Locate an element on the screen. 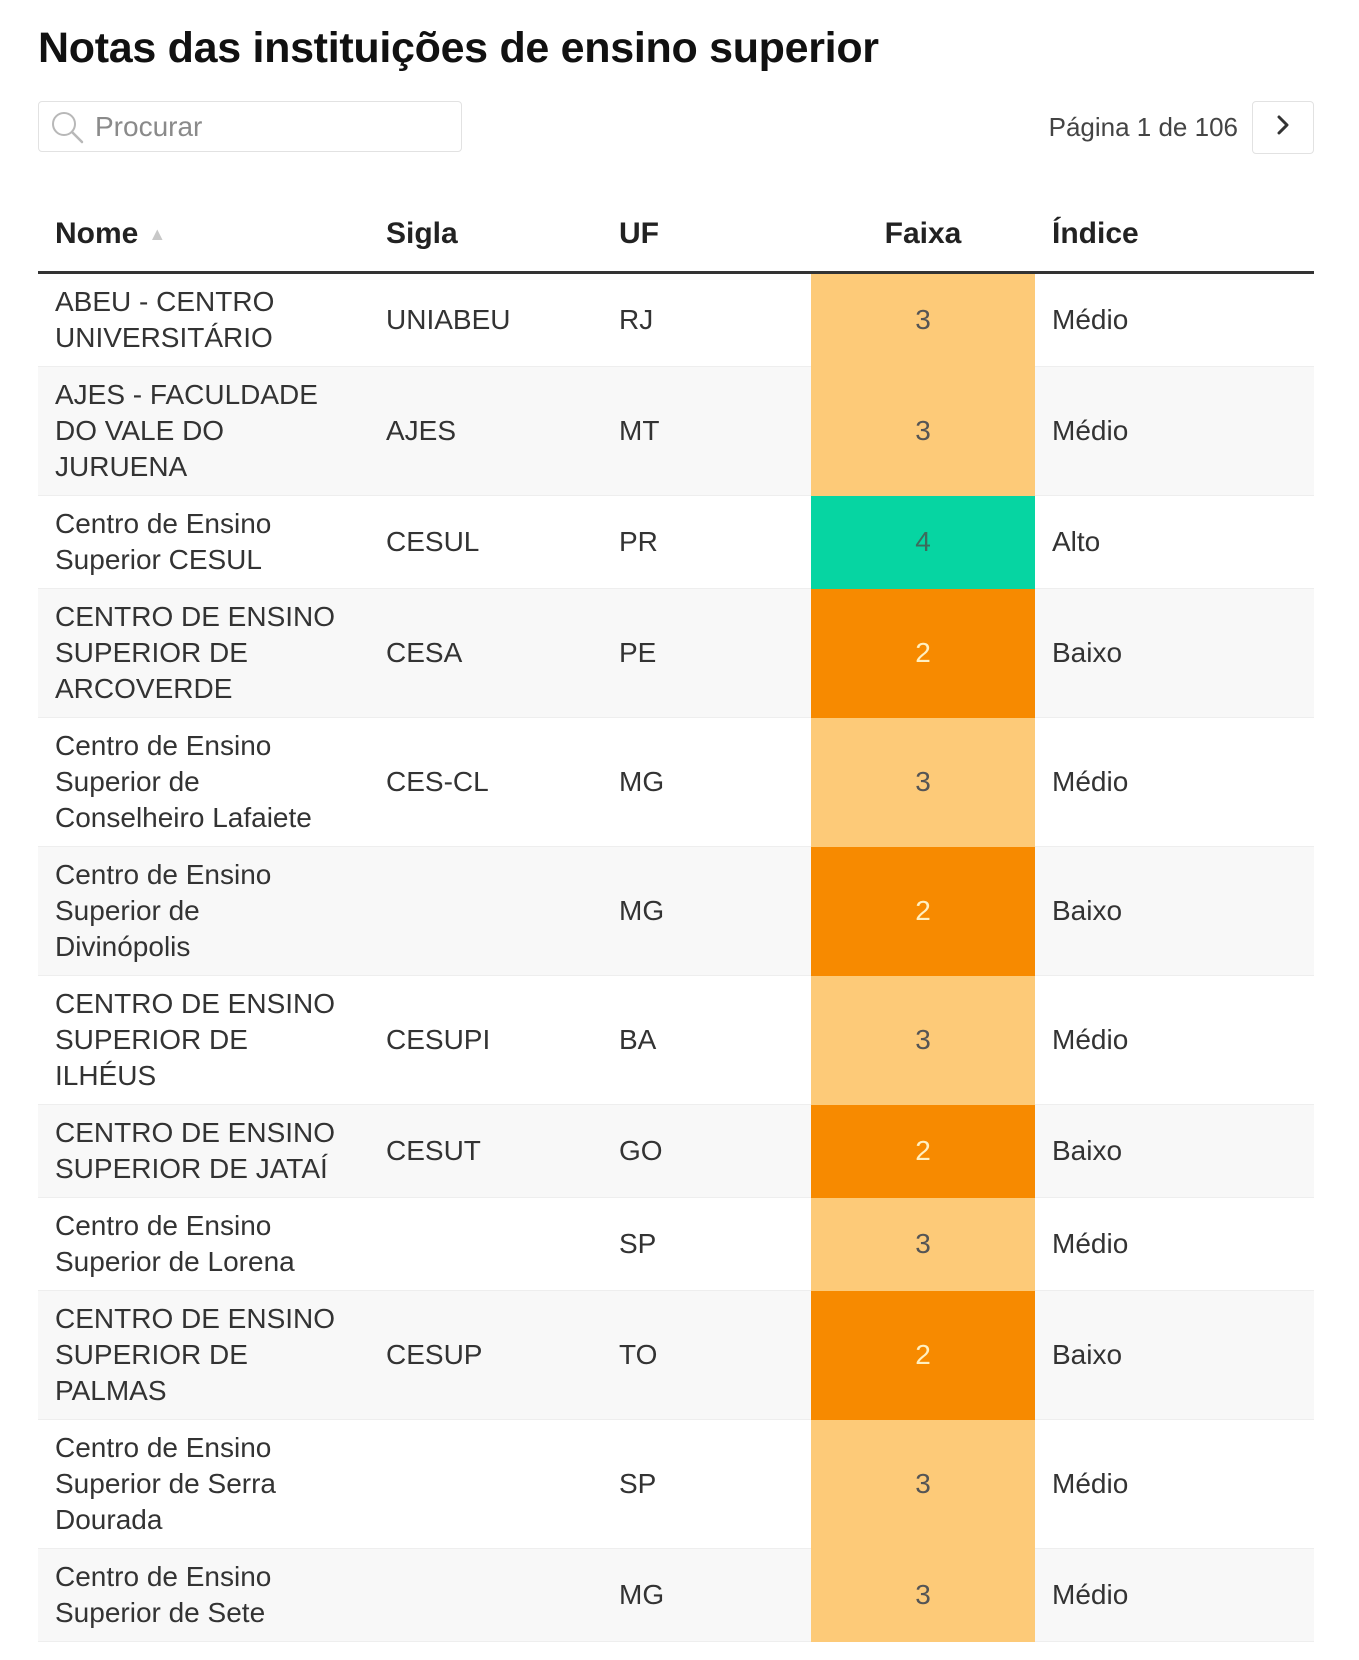 This screenshot has width=1359, height=1660. cell-sigla: UNIABEU is located at coordinates (485, 319).